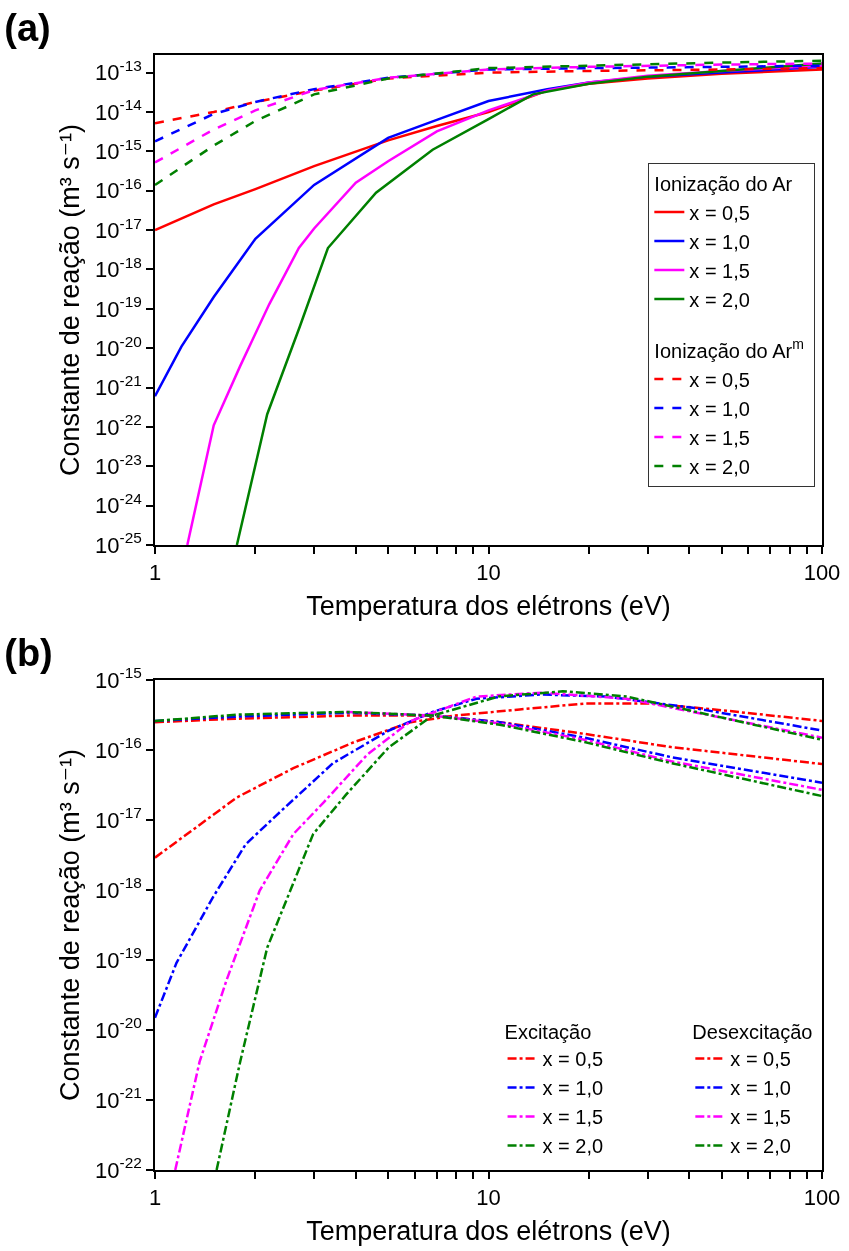 This screenshot has height=1251, width=849. What do you see at coordinates (28, 653) in the screenshot?
I see `chart-title: (b)` at bounding box center [28, 653].